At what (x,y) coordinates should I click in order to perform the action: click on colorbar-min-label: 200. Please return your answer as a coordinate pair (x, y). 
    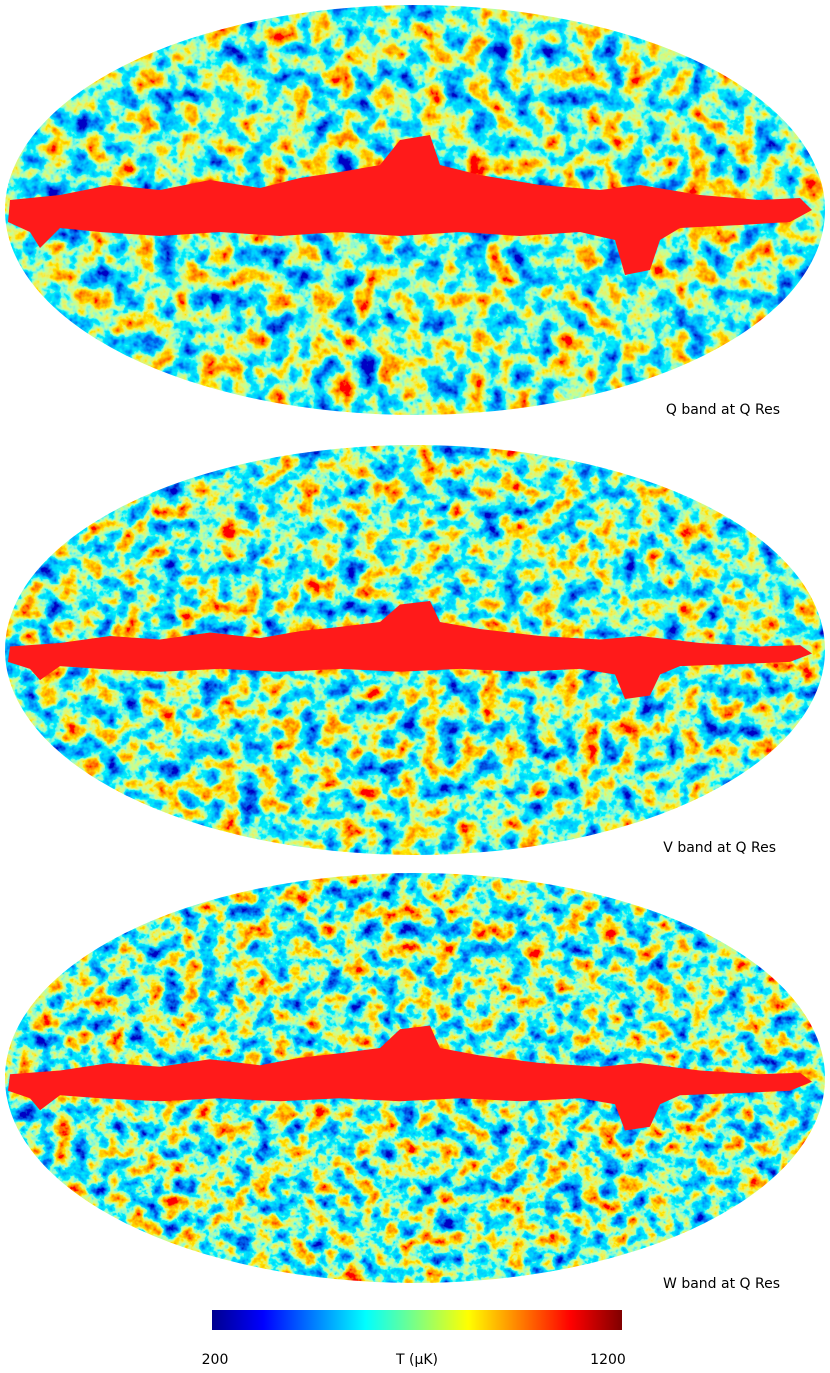
    Looking at the image, I should click on (215, 1360).